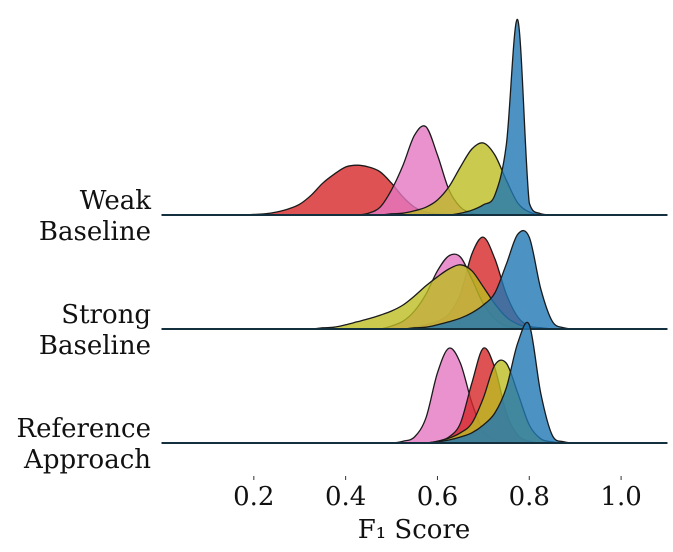 Image resolution: width=673 pixels, height=552 pixels. Describe the element at coordinates (345, 497) in the screenshot. I see `x-tick-label: 0.4` at that location.